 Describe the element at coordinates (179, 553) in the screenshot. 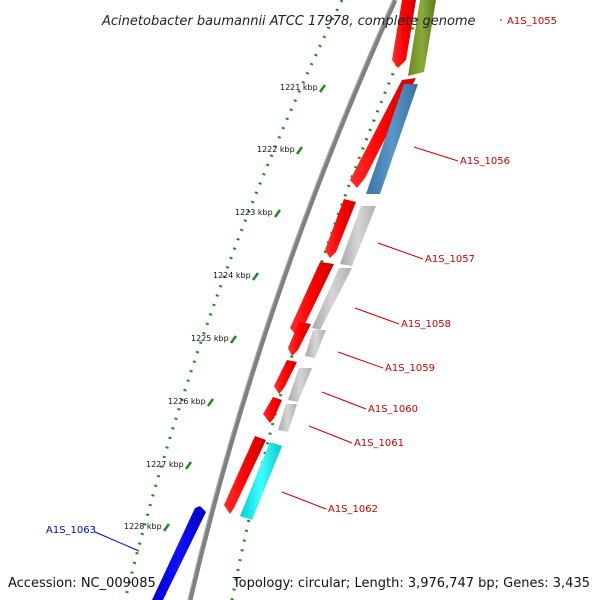

I see `cds-arrow-reverse` at that location.